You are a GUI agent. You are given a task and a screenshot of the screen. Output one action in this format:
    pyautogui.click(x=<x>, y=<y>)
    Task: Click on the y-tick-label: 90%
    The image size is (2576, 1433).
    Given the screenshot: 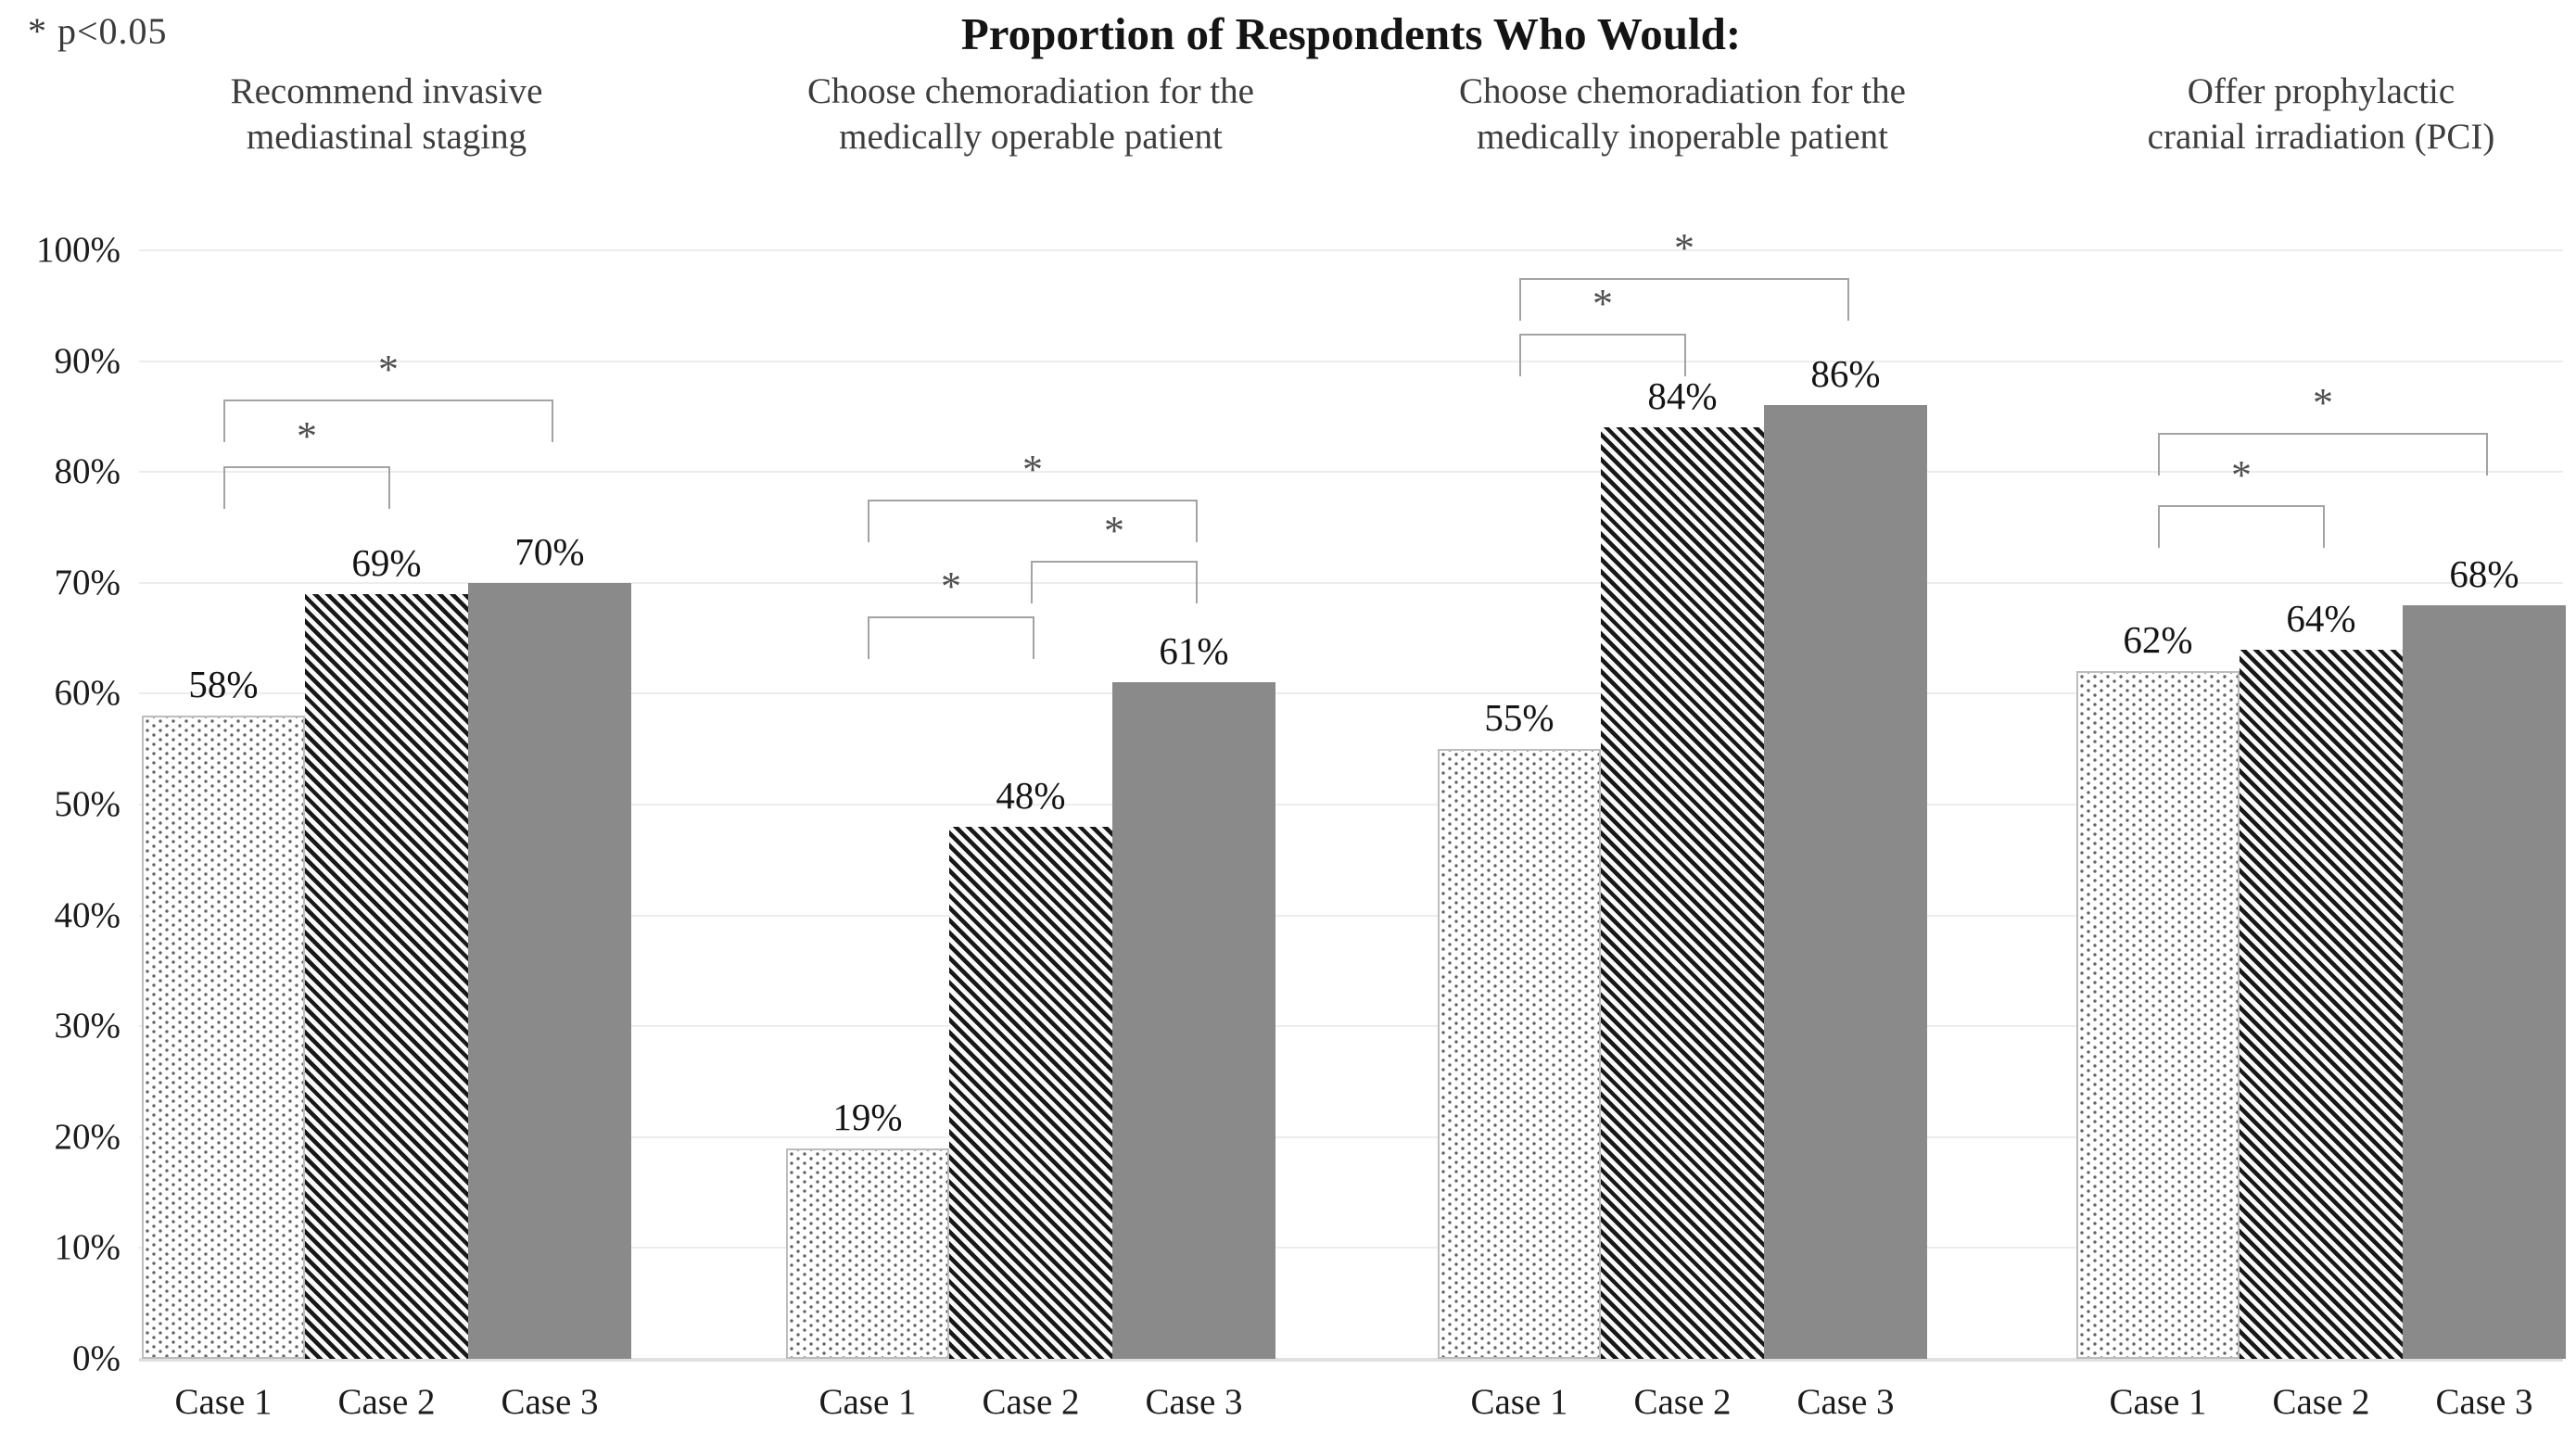 What is the action you would take?
    pyautogui.click(x=87, y=361)
    